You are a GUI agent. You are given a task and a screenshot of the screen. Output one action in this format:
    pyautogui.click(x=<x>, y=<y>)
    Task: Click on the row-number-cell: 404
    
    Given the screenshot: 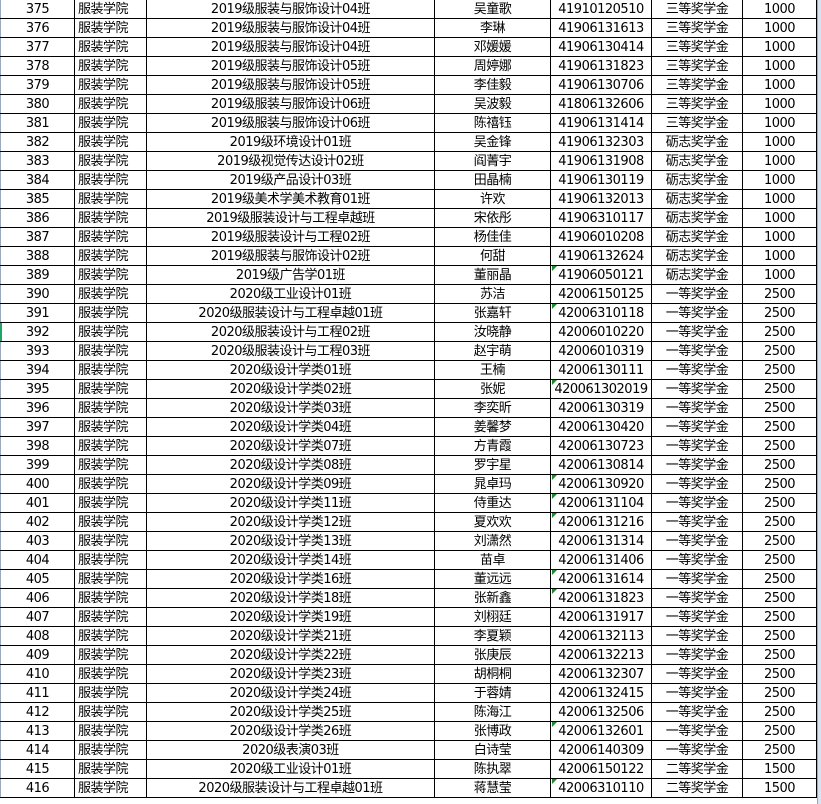 What is the action you would take?
    pyautogui.click(x=37, y=560)
    